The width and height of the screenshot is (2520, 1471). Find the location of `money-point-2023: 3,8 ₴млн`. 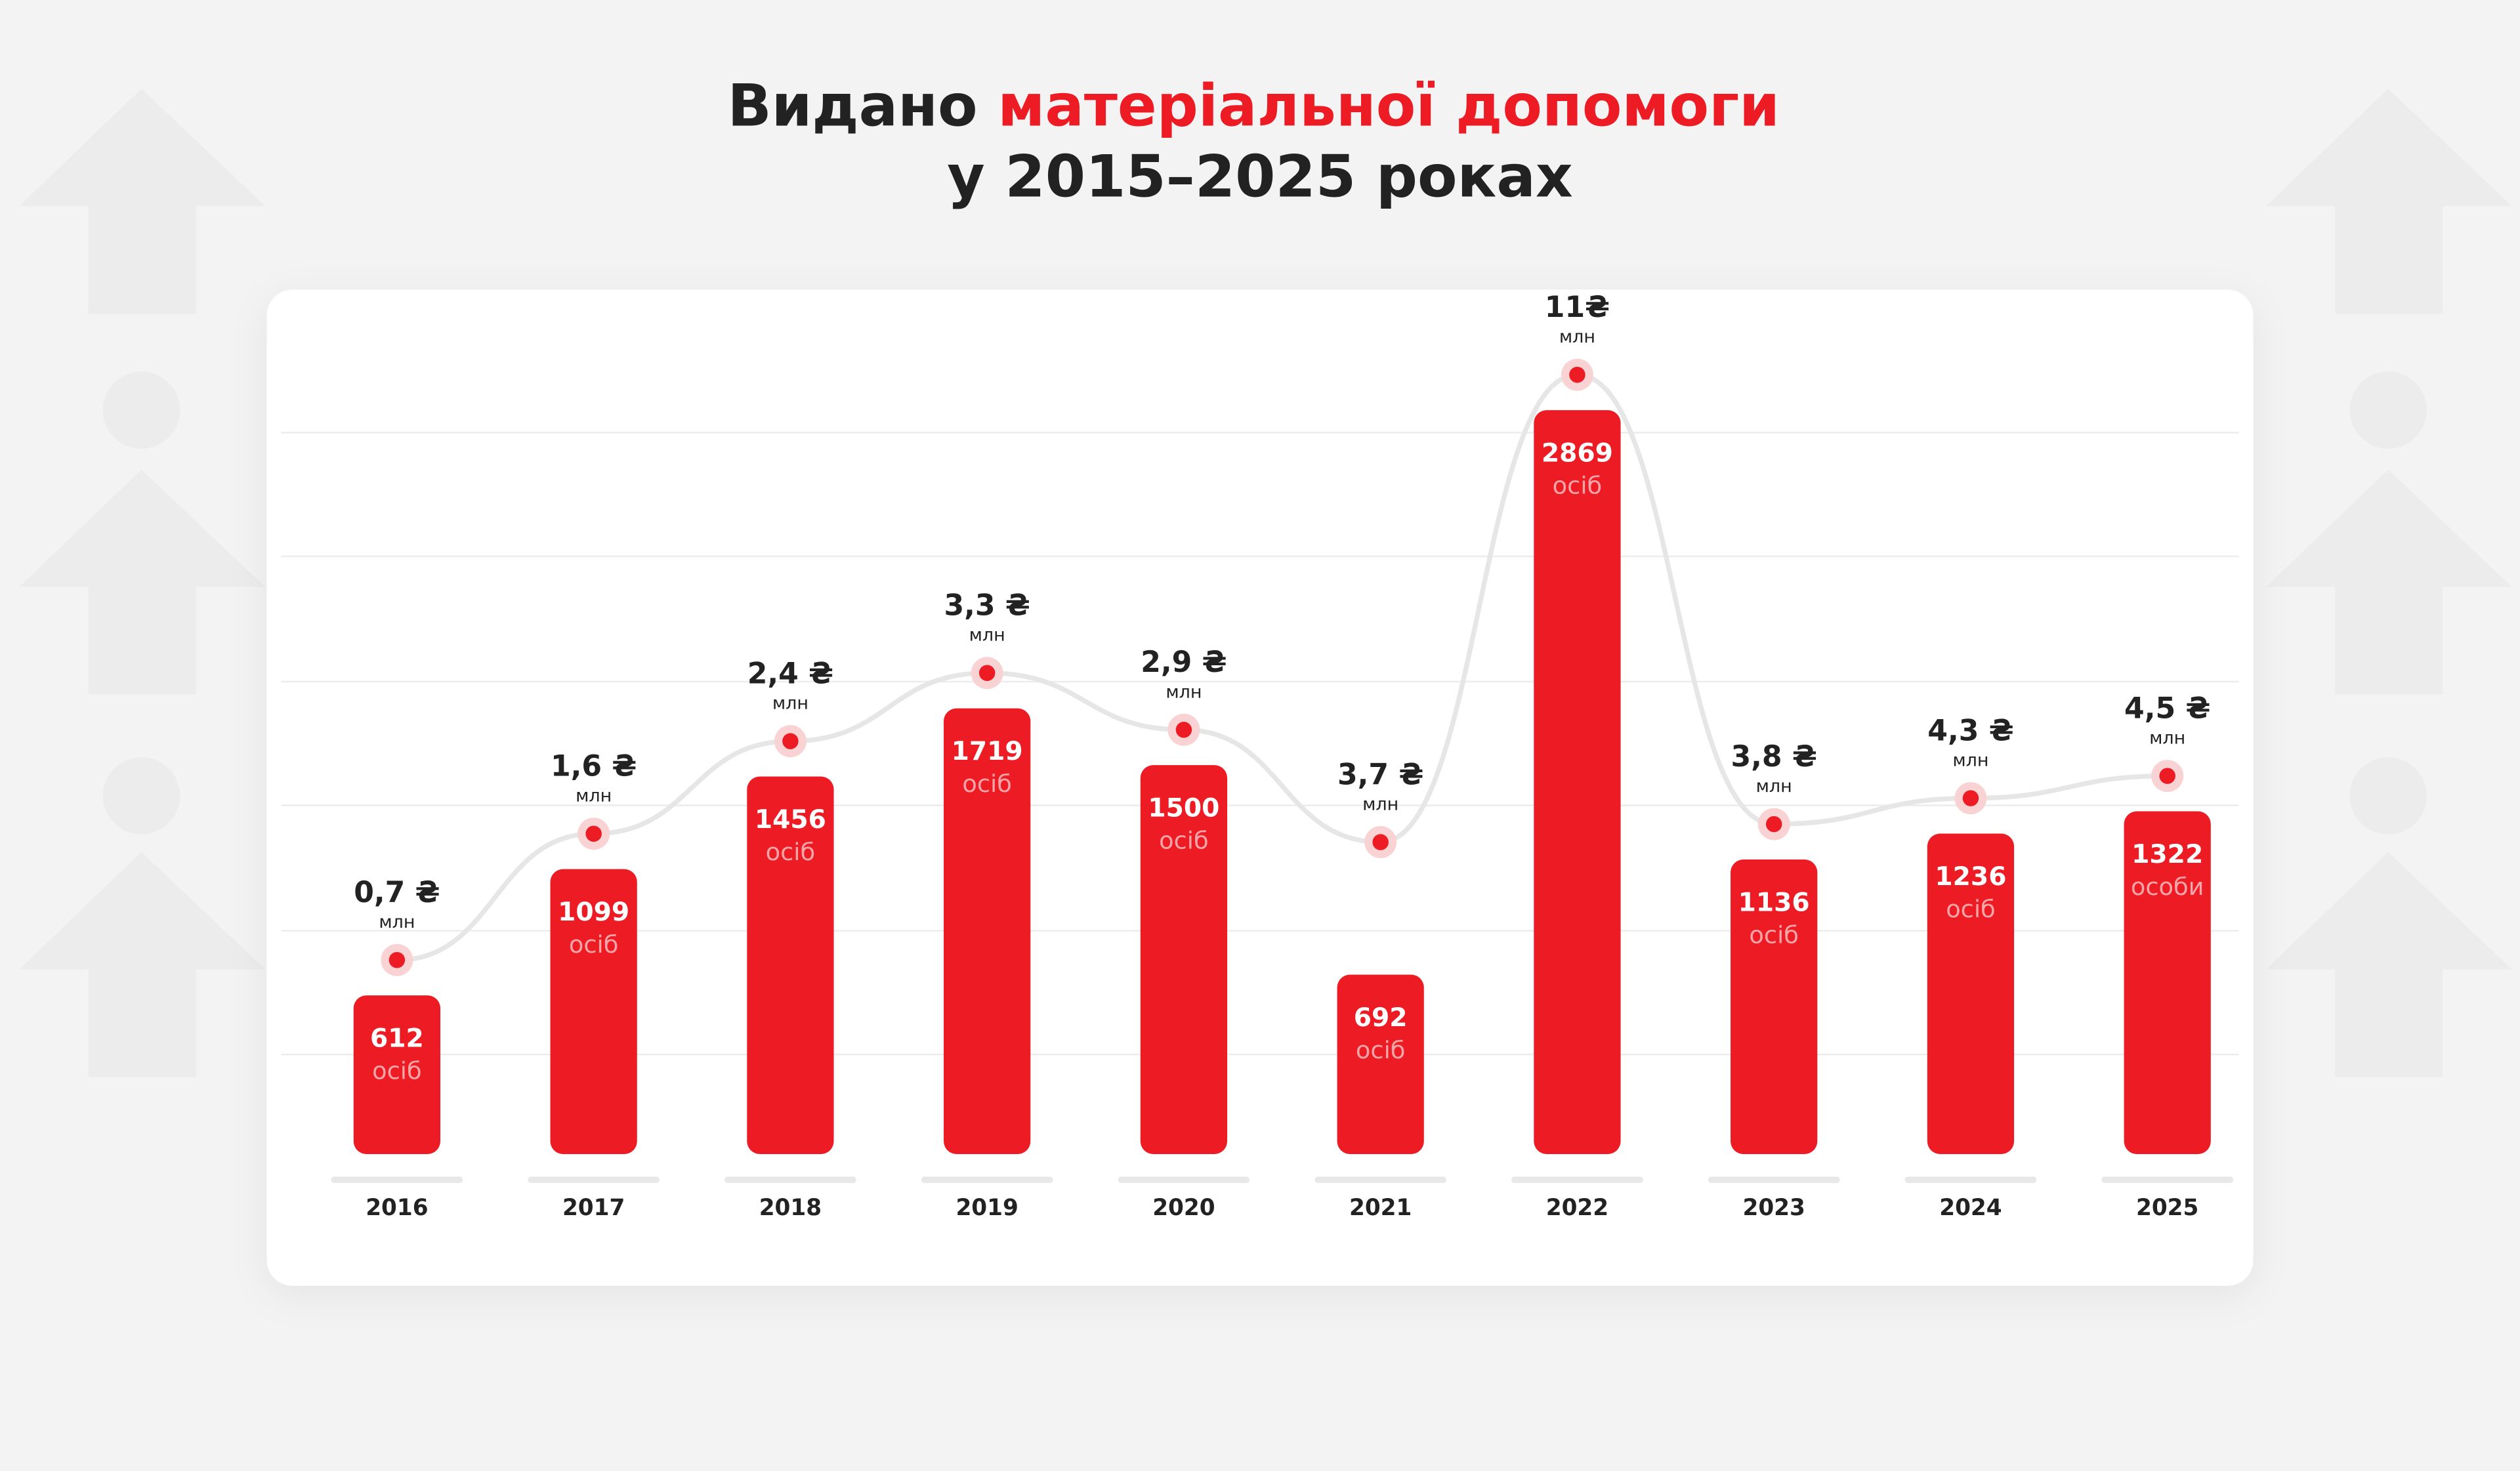

money-point-2023: 3,8 ₴млн is located at coordinates (1774, 790).